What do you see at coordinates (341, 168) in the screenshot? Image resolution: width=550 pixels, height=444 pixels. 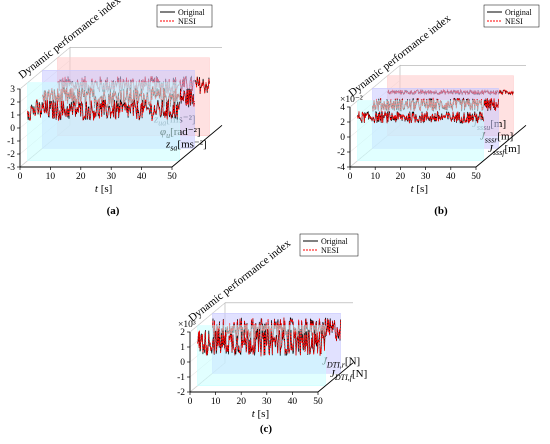 I see `y-tick-label: -4` at bounding box center [341, 168].